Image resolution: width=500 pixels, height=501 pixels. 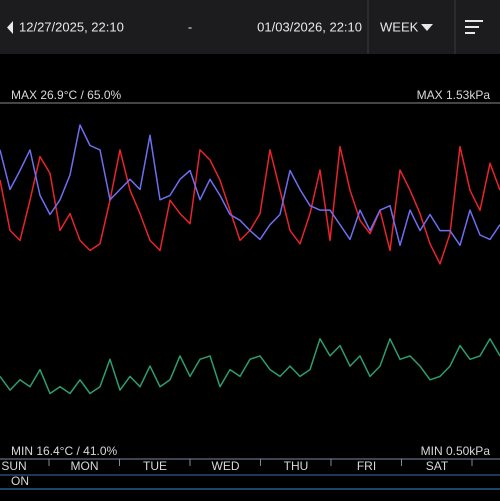 I want to click on menu-icon, so click(x=474, y=27).